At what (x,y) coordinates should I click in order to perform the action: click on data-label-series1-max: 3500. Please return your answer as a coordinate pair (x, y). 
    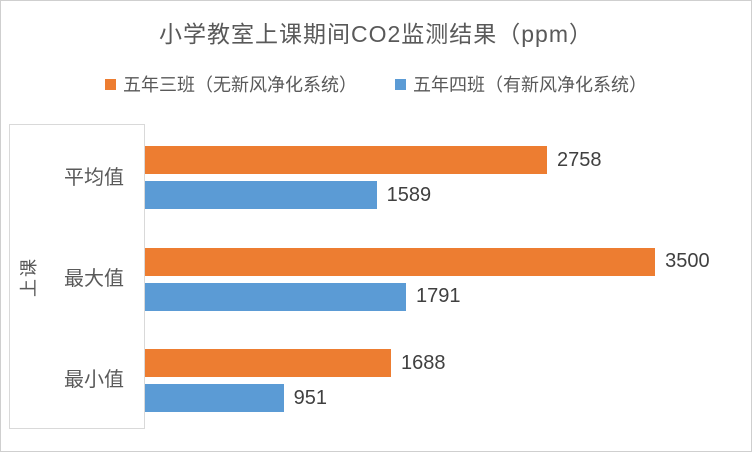
    Looking at the image, I should click on (687, 261).